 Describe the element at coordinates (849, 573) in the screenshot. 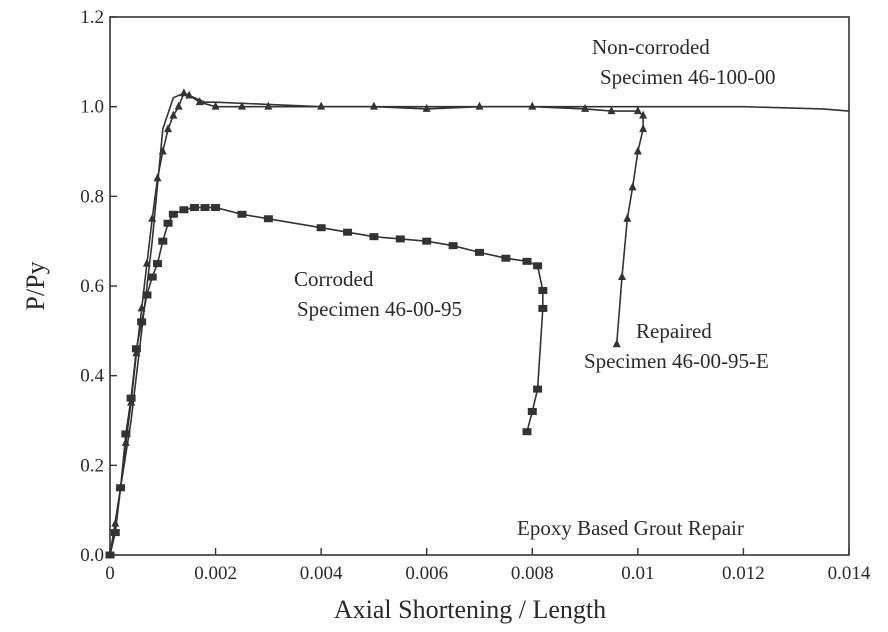

I see `x-tick-label: 0.014` at that location.